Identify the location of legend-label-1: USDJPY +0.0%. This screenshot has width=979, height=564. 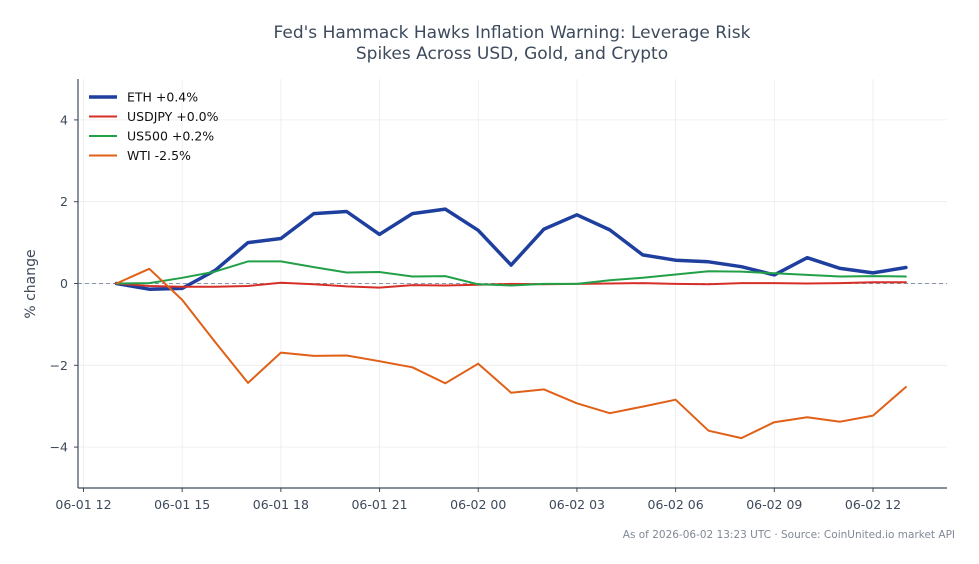
(173, 116).